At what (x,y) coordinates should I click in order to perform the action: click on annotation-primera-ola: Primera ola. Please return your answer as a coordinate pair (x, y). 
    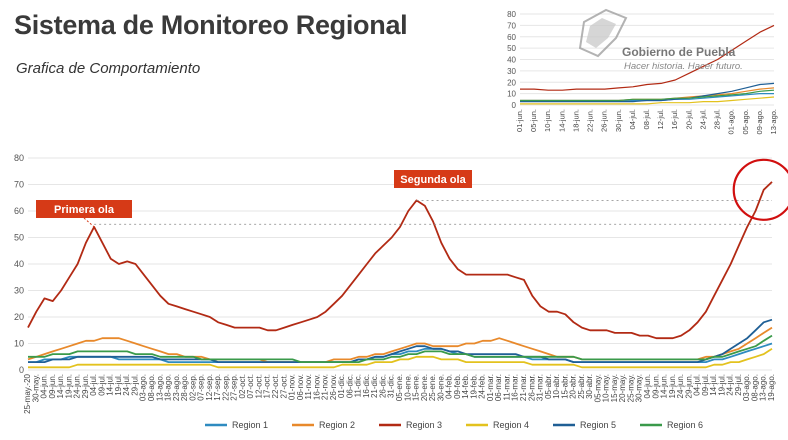
    Looking at the image, I should click on (84, 214).